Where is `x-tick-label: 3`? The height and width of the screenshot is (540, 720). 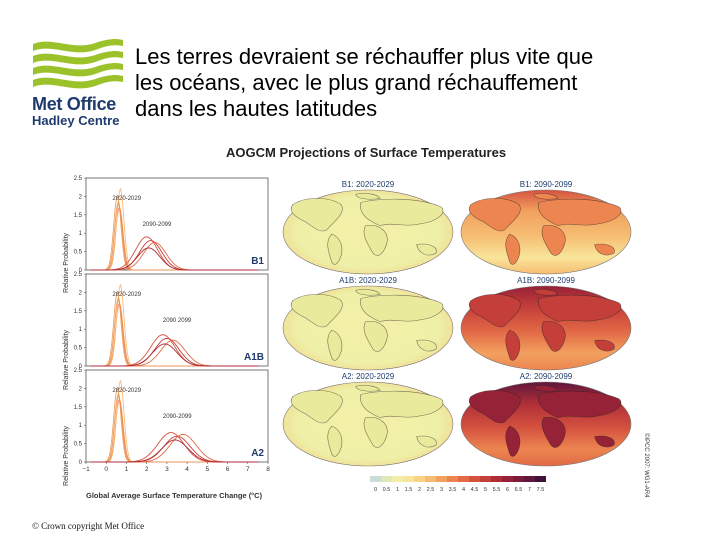 x-tick-label: 3 is located at coordinates (167, 469).